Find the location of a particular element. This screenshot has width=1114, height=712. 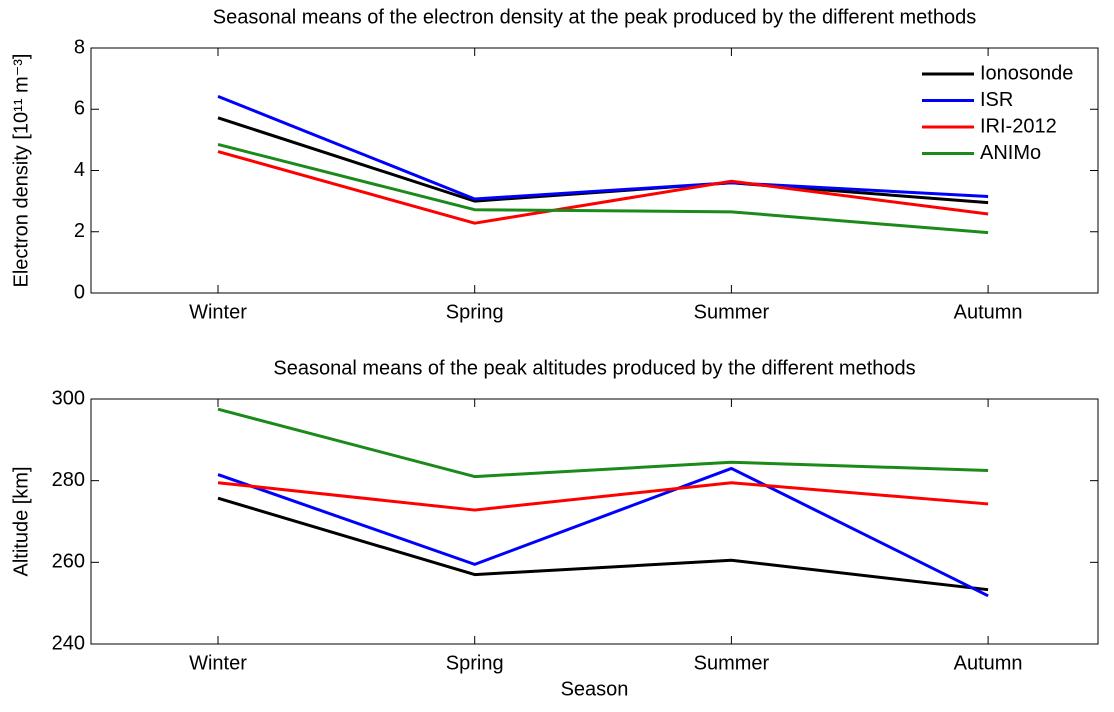

y-tick-label: 8 is located at coordinates (79, 47).